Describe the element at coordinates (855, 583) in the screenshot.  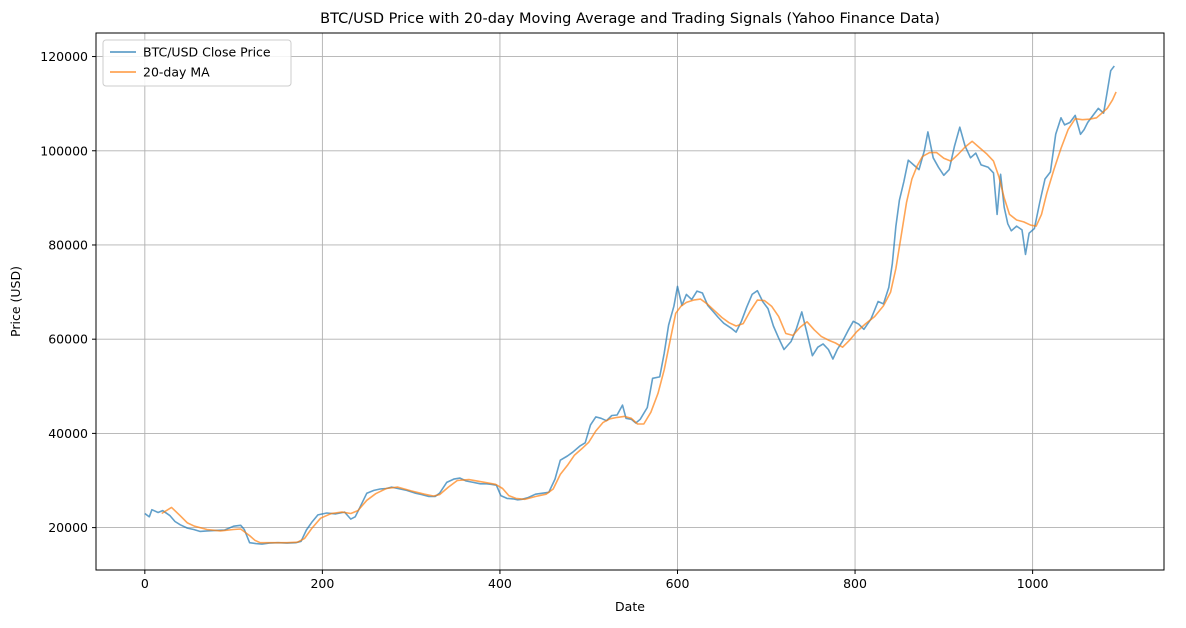
I see `x-tick-label: 800` at that location.